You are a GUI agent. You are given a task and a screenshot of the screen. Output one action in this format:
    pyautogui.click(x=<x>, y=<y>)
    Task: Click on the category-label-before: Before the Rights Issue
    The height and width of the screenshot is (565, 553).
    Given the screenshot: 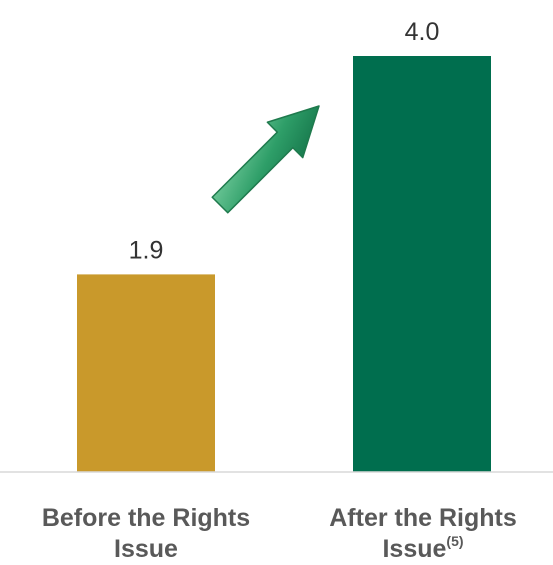 What is the action you would take?
    pyautogui.click(x=146, y=533)
    